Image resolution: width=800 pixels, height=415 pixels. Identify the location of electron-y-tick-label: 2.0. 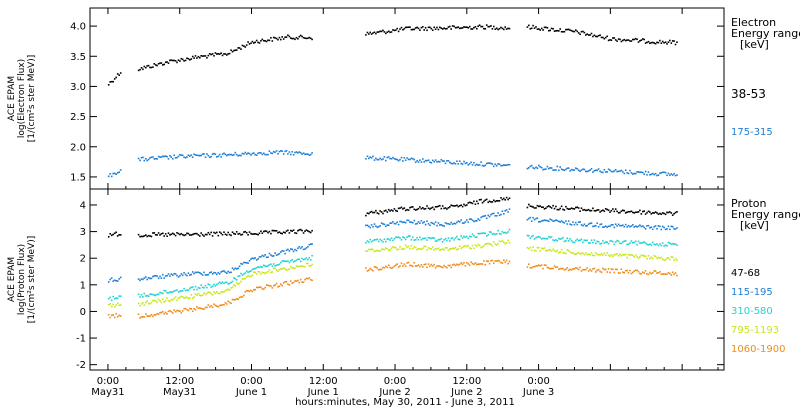
(78, 147).